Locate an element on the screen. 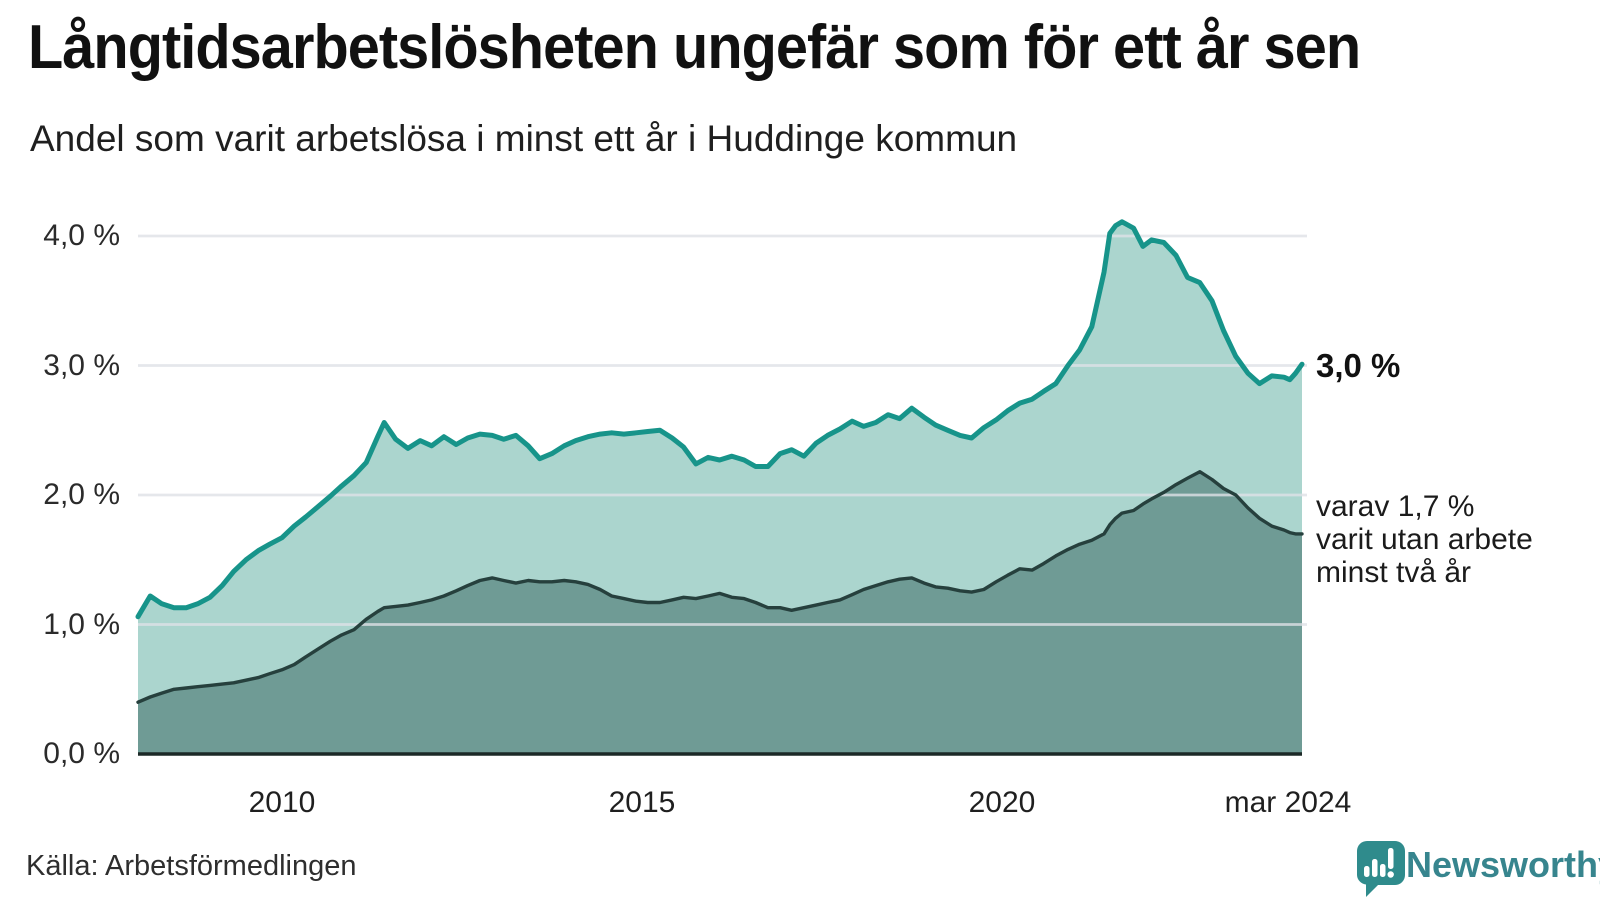 The width and height of the screenshot is (1600, 900). x-tick-label: mar 2024 is located at coordinates (1288, 802).